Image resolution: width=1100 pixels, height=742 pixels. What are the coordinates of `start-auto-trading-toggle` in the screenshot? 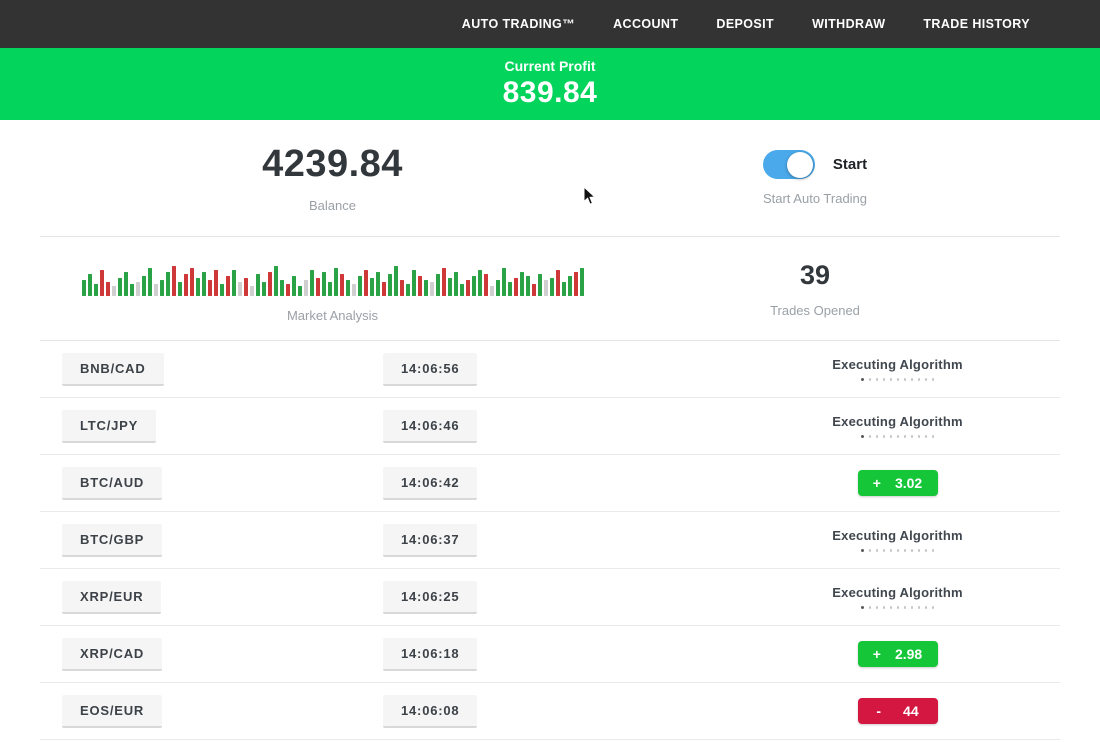 It's located at (788, 164).